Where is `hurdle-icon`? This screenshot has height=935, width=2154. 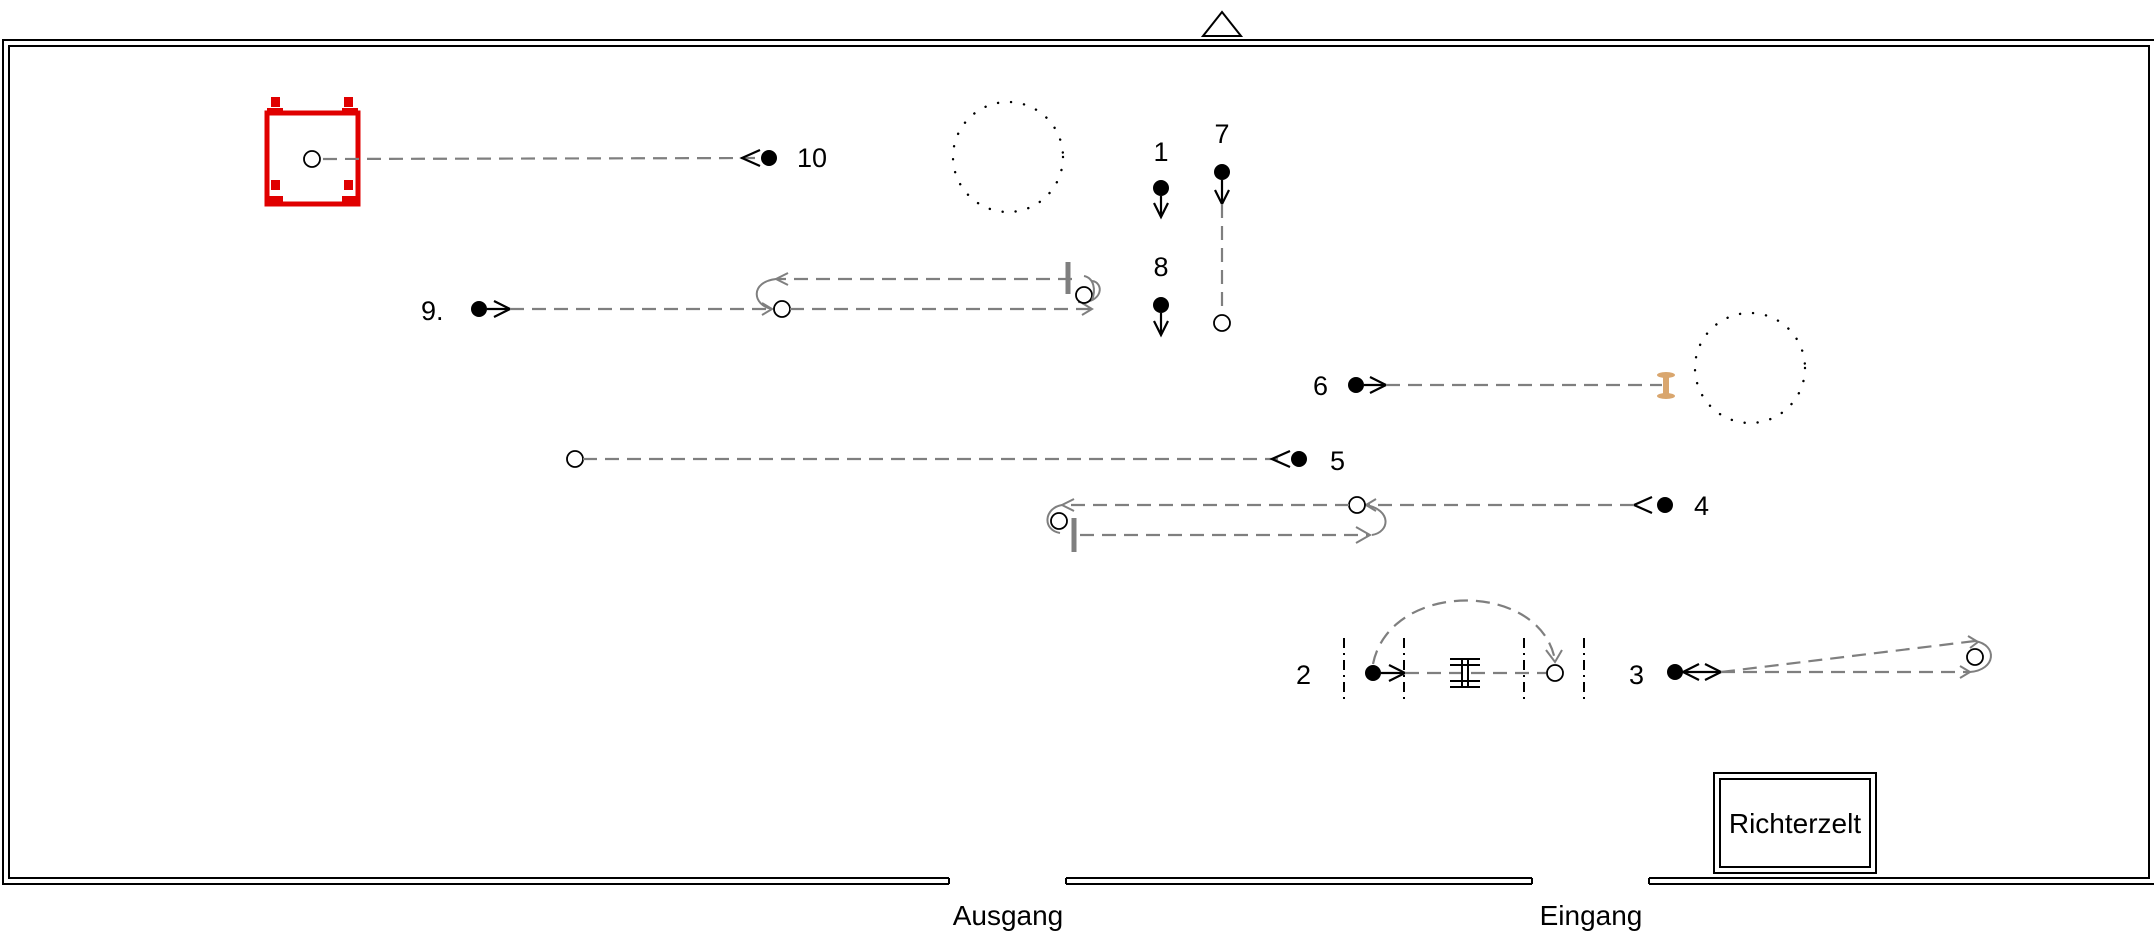 hurdle-icon is located at coordinates (1465, 673).